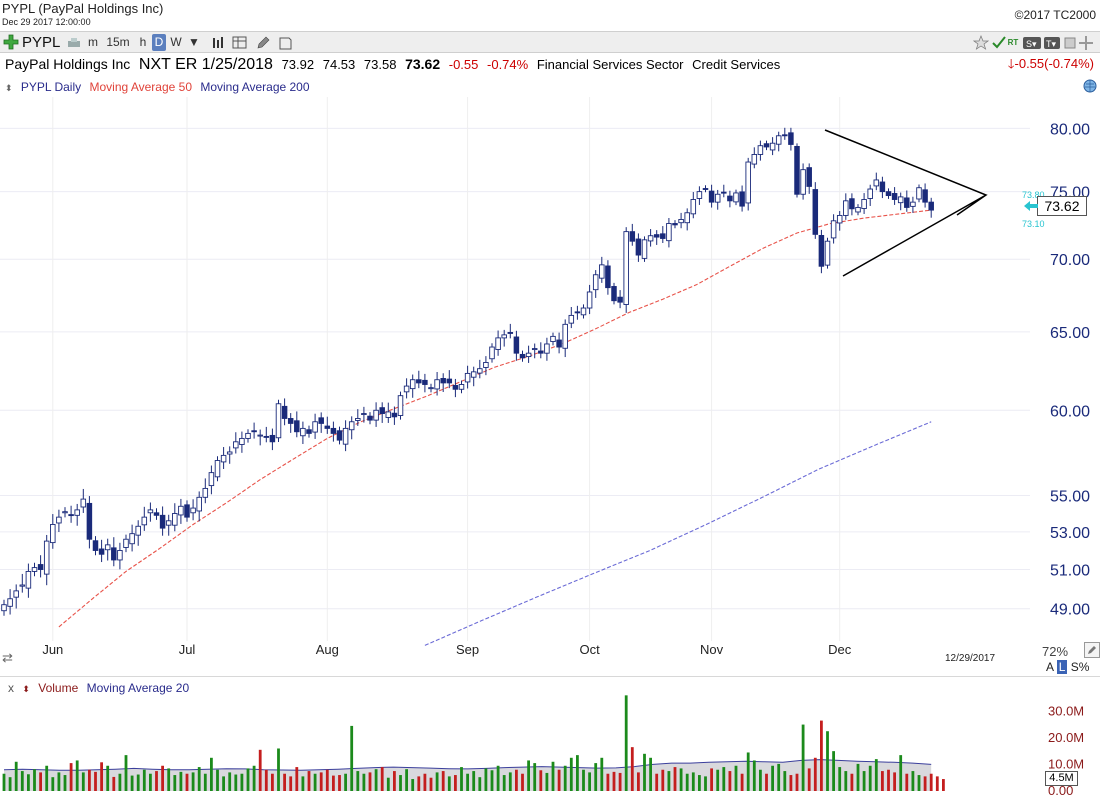 This screenshot has width=1100, height=800. I want to click on draw-pencil-icon, so click(263, 43).